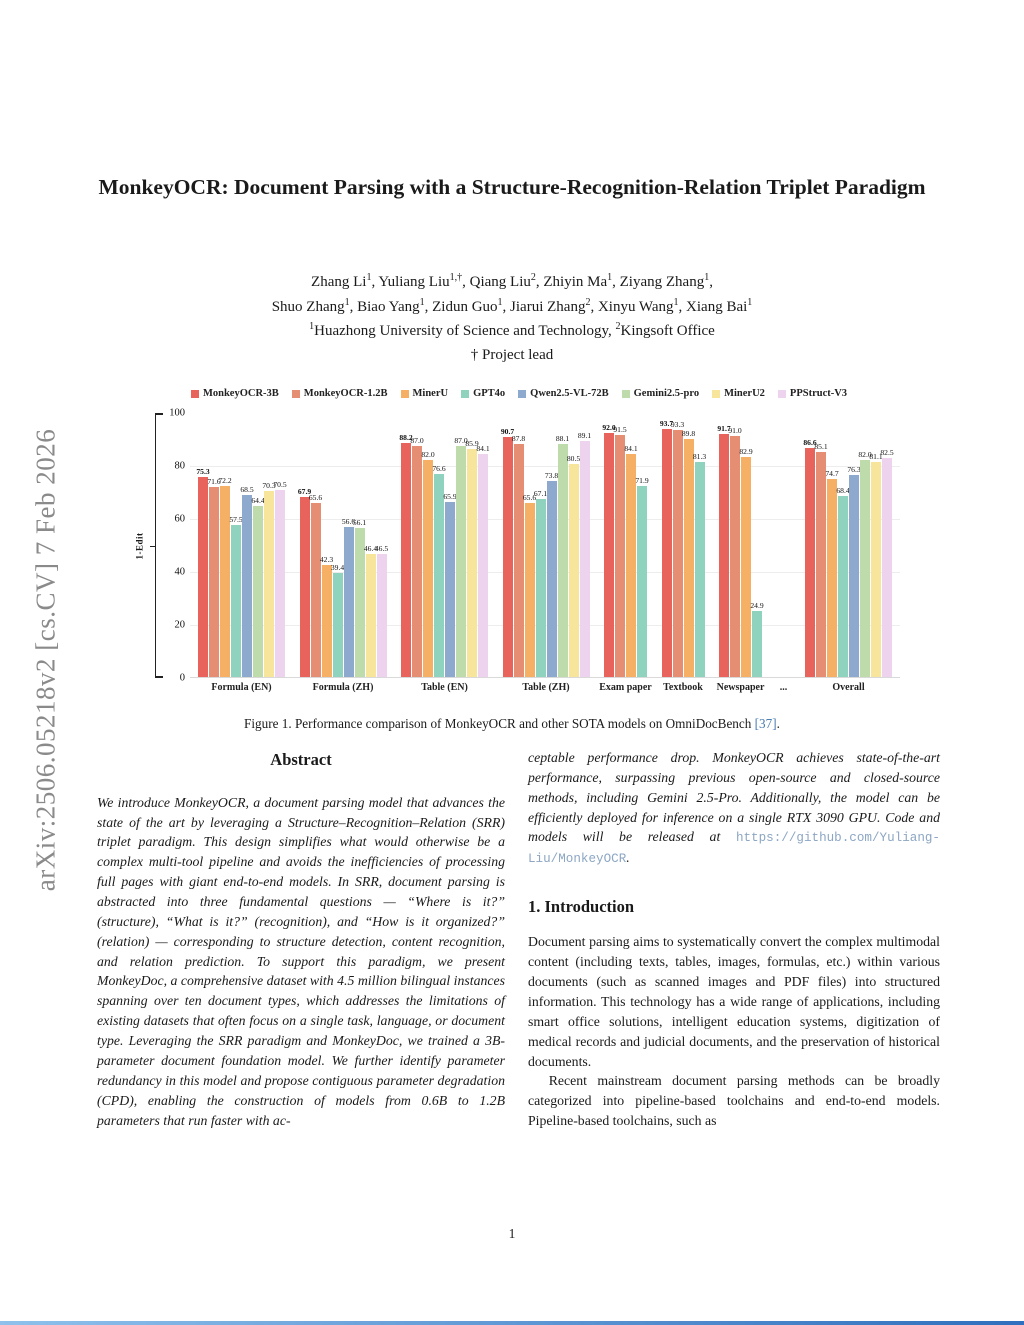 The image size is (1024, 1325). Describe the element at coordinates (359, 597) in the screenshot. I see `bar-Gemini2.5-pro-Formula (ZH): 56.1` at that location.